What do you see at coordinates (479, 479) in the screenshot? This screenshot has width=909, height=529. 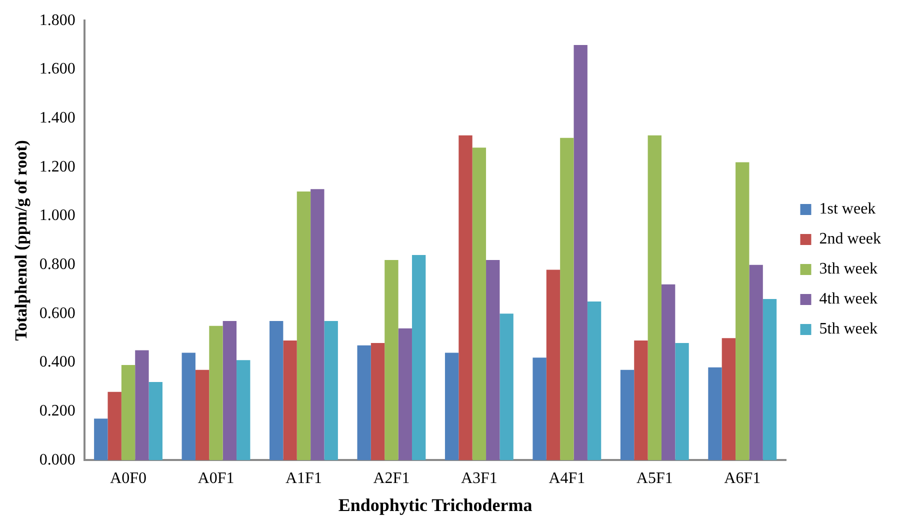 I see `x-tick-label: A3F1` at bounding box center [479, 479].